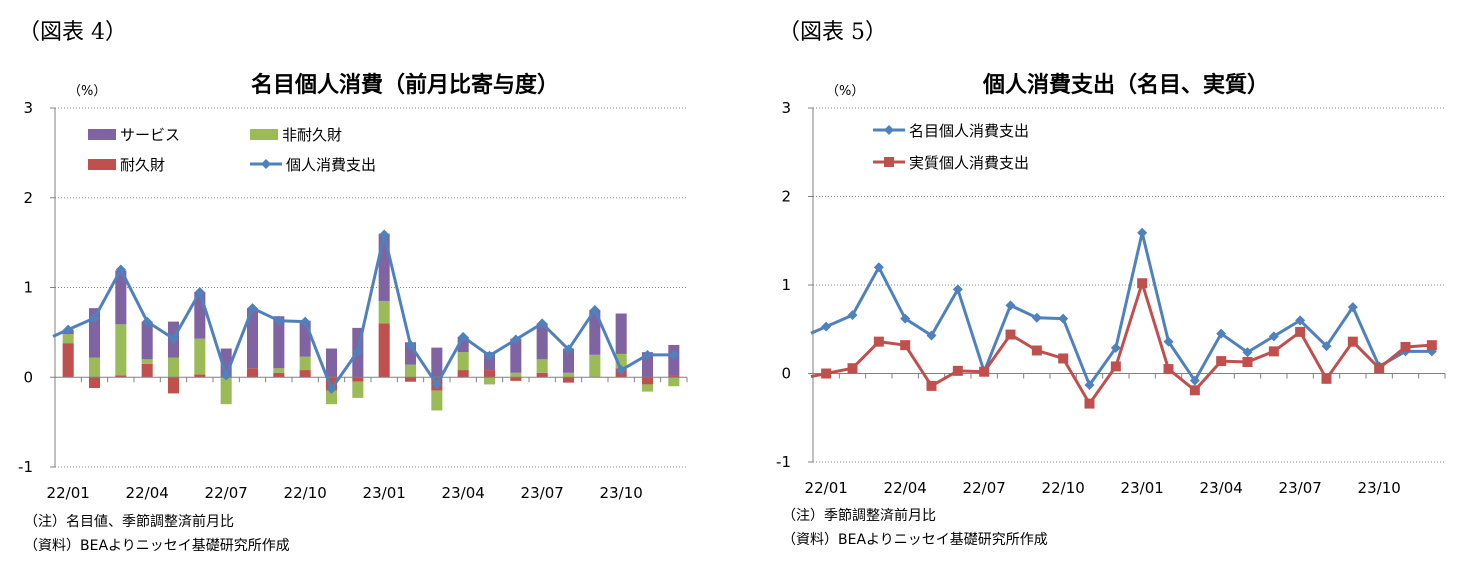  What do you see at coordinates (783, 462) in the screenshot?
I see `chart2-ytick-label: -1` at bounding box center [783, 462].